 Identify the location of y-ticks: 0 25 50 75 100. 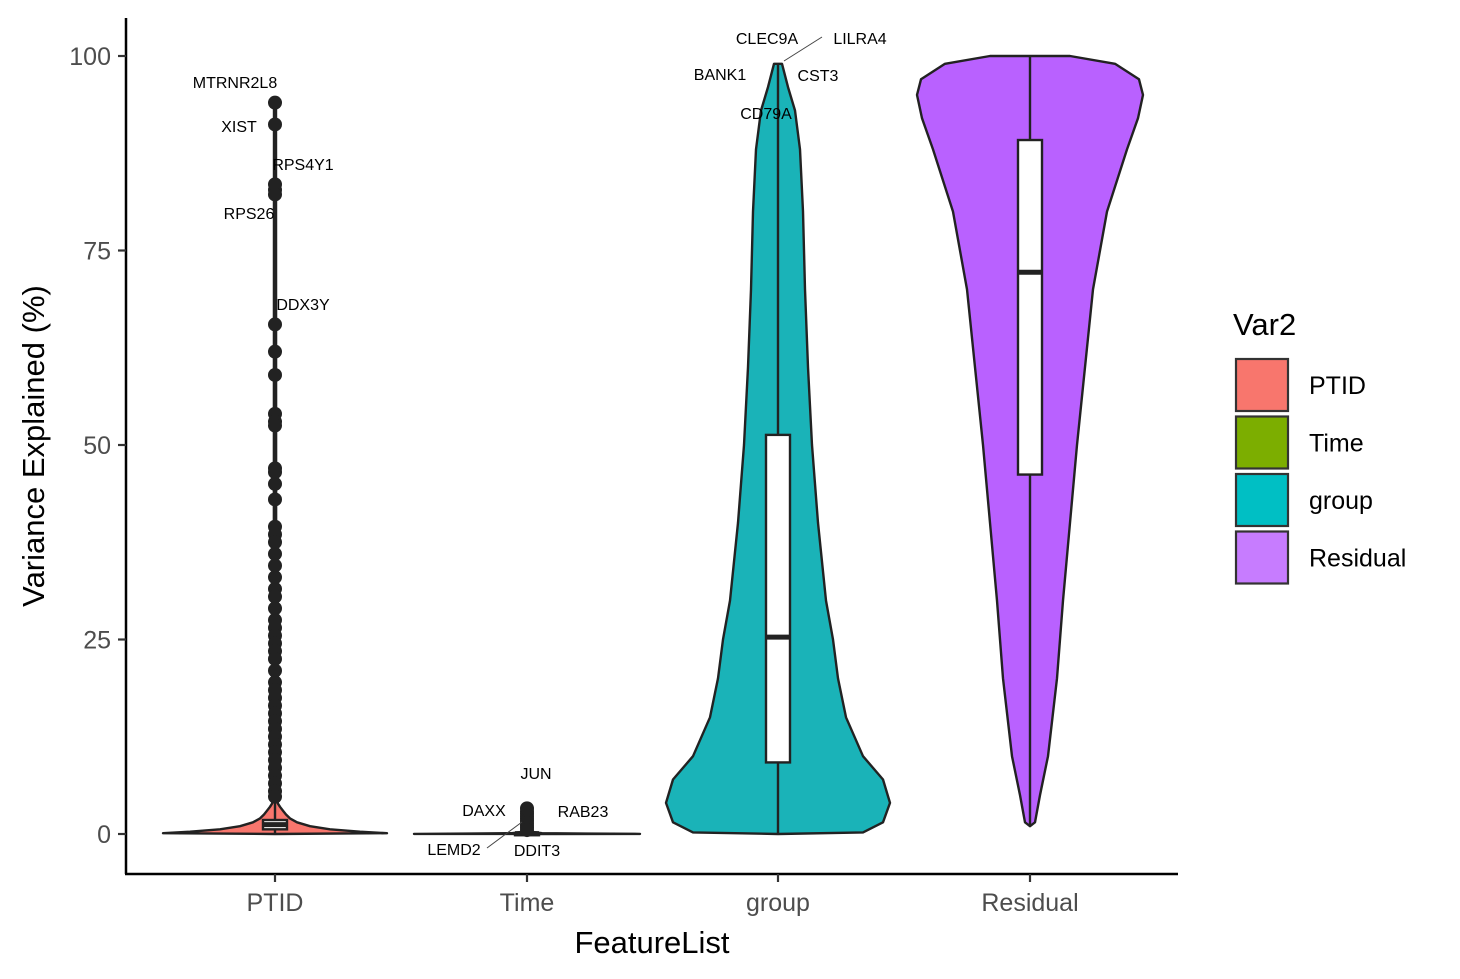
(97, 446).